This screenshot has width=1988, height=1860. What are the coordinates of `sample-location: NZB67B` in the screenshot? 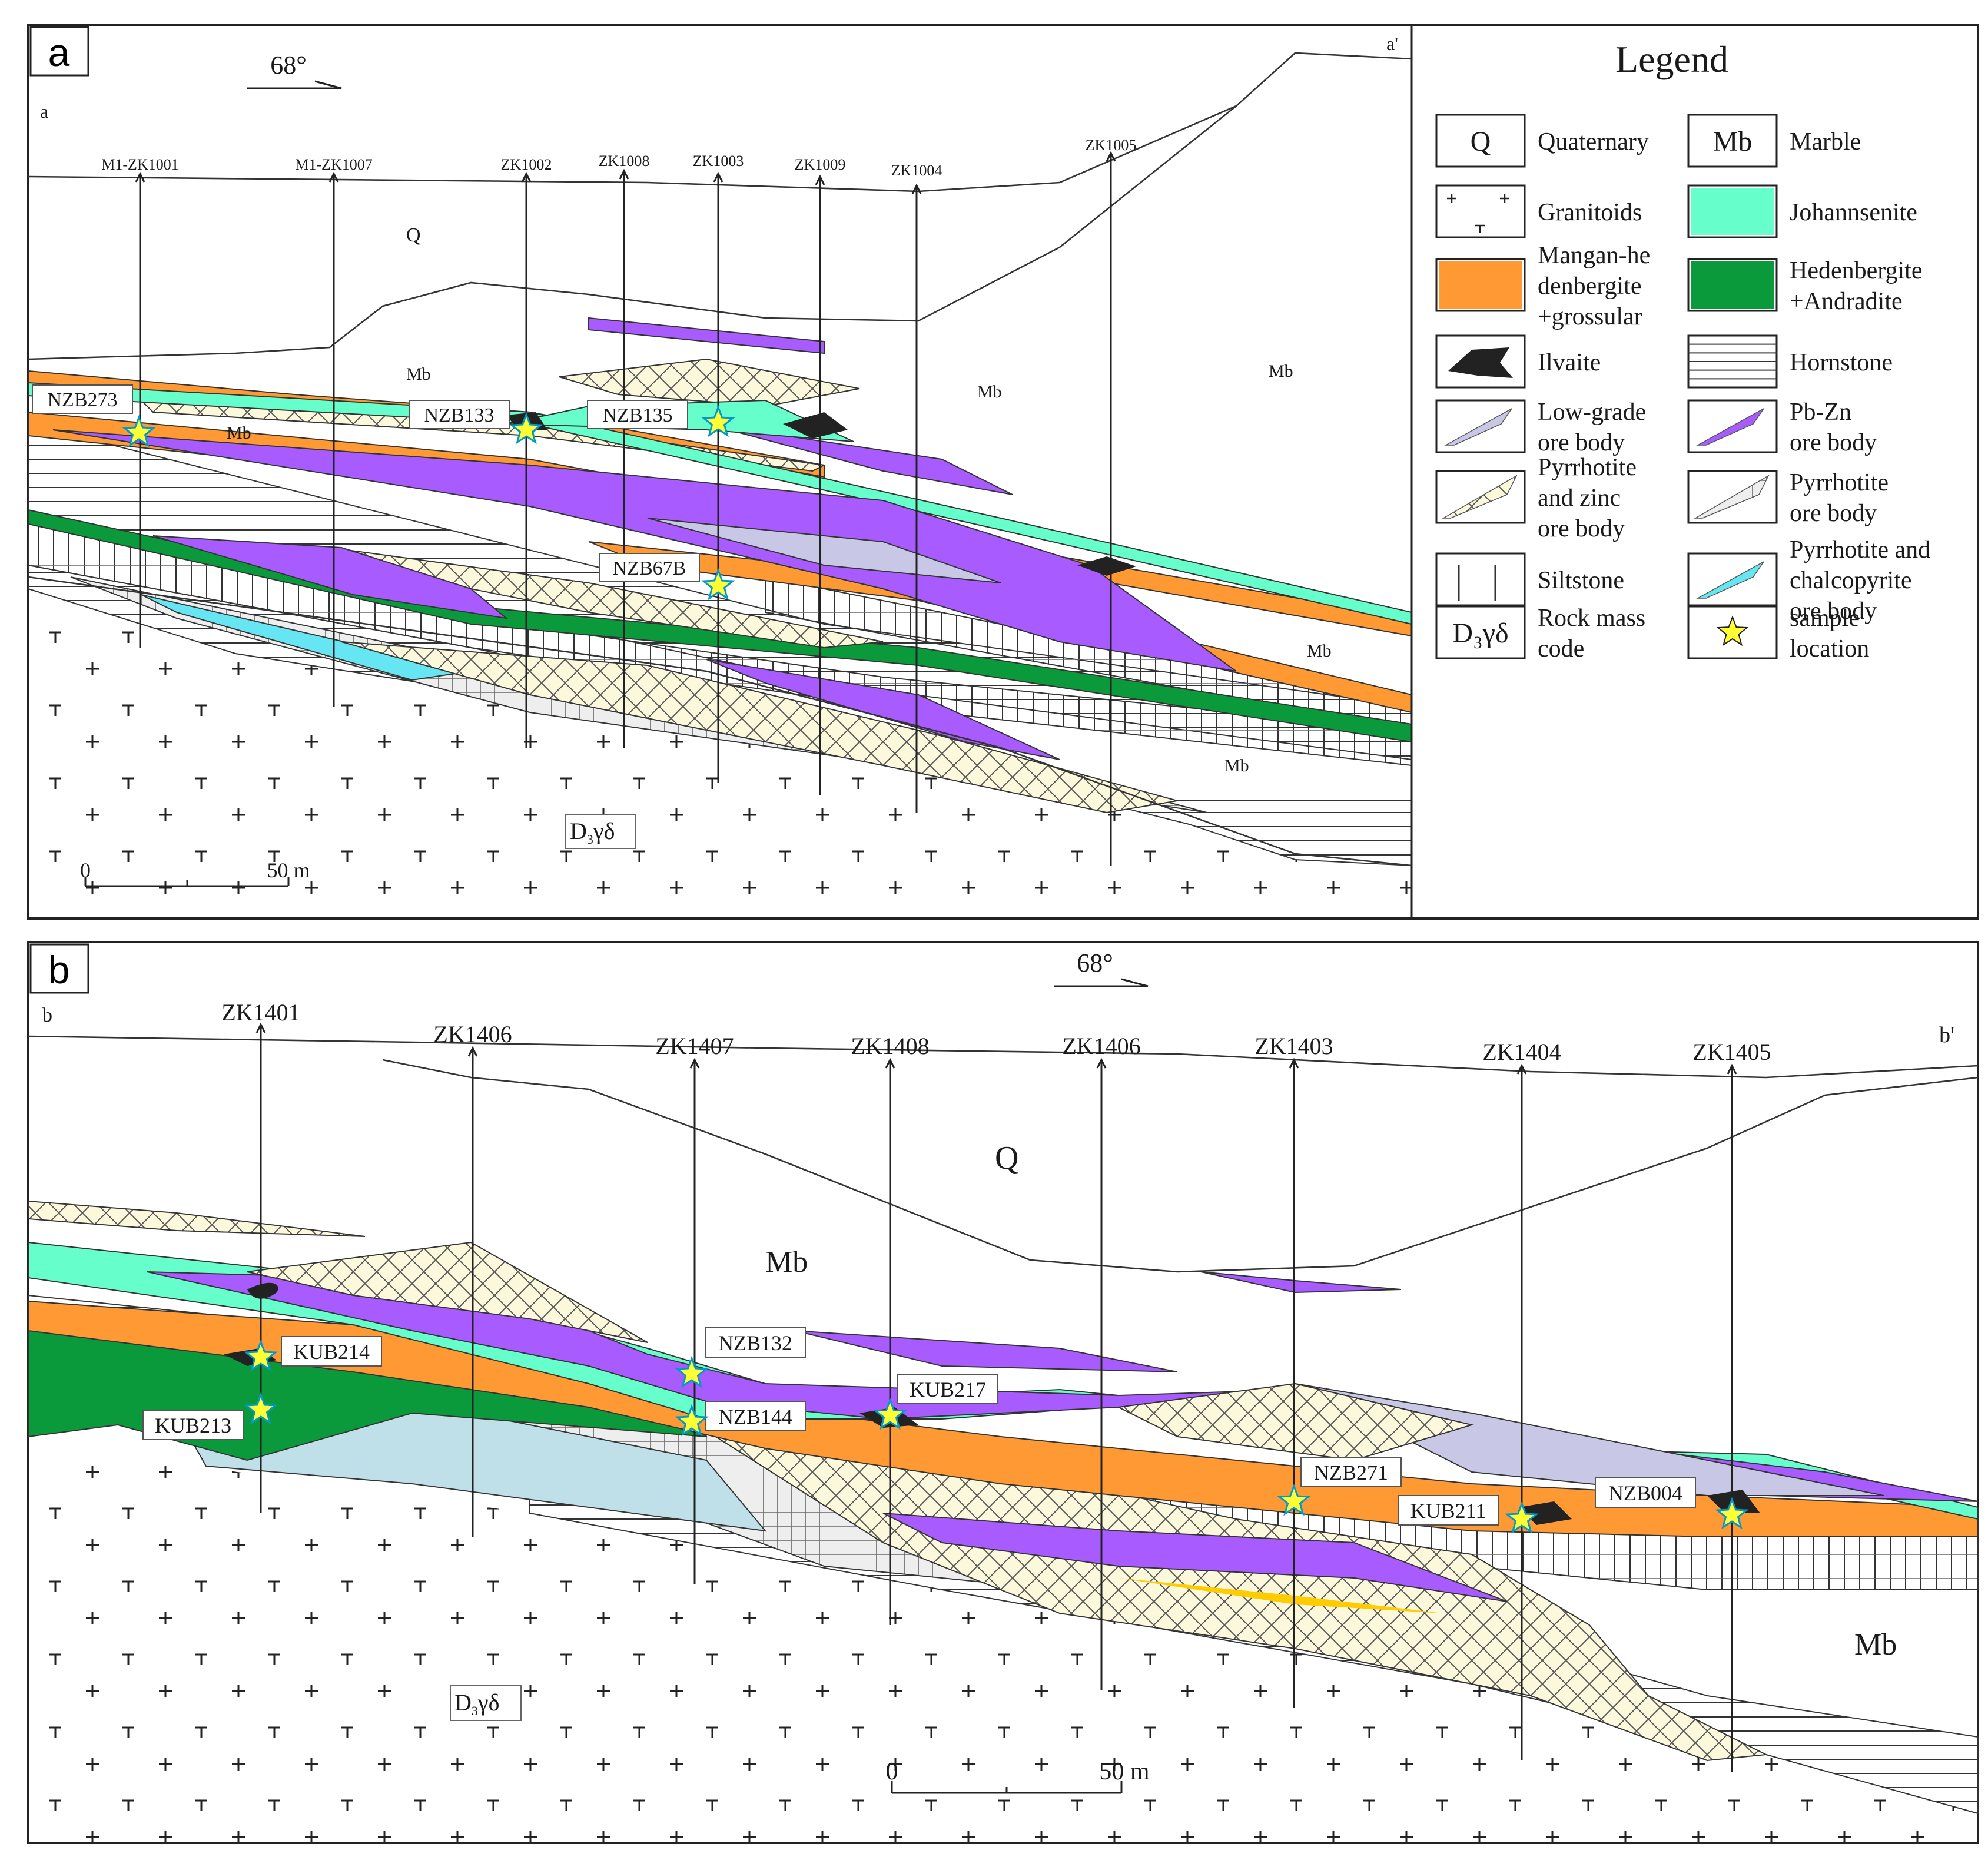 It's located at (667, 577).